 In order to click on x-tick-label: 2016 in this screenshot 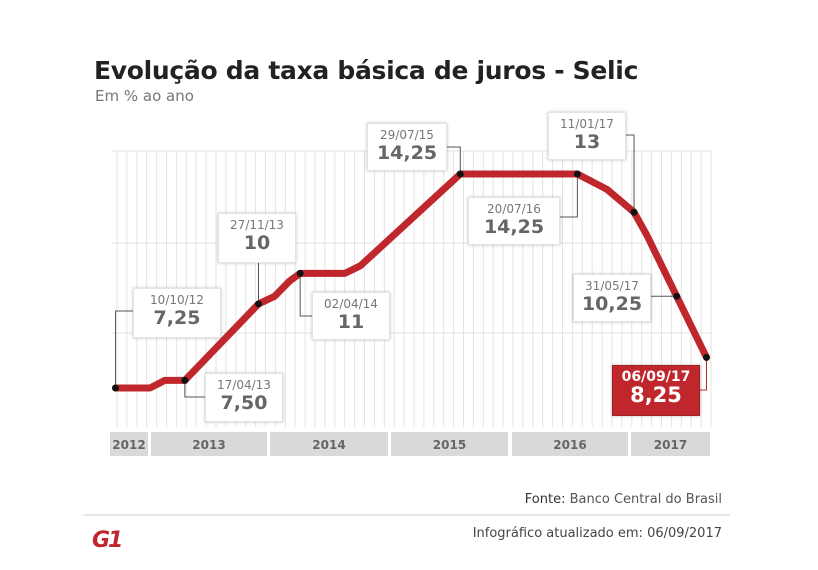, I will do `click(569, 445)`.